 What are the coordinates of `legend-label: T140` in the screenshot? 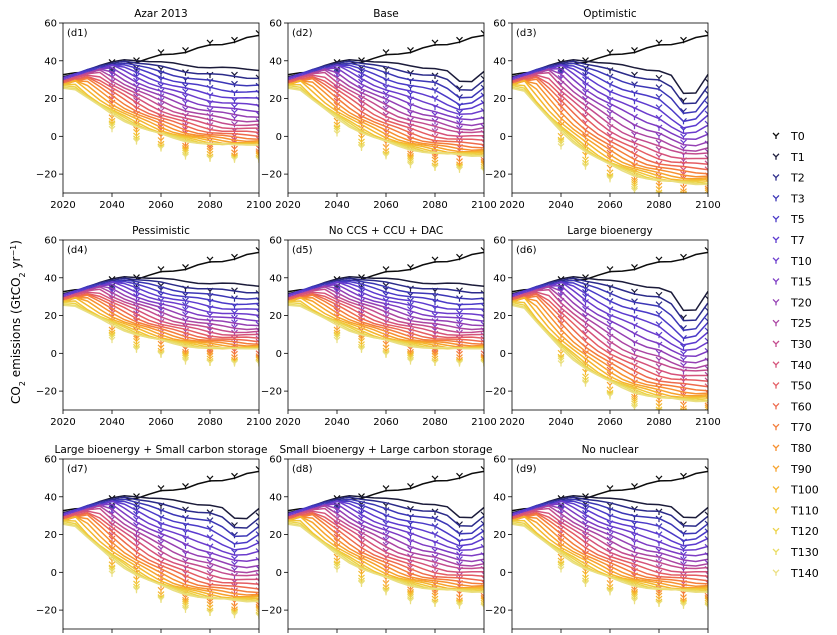 It's located at (804, 573).